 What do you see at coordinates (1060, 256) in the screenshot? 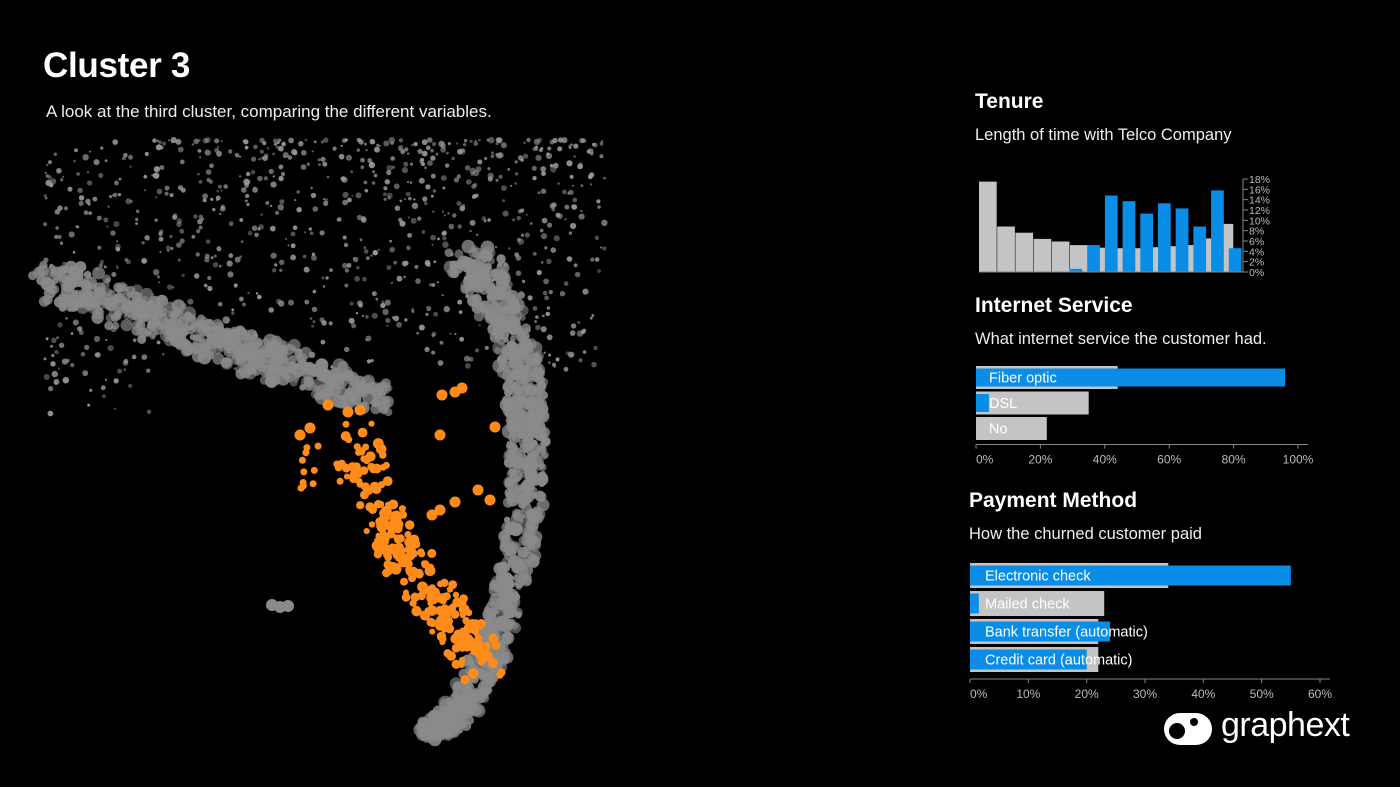
I see `tenure-bar-all` at bounding box center [1060, 256].